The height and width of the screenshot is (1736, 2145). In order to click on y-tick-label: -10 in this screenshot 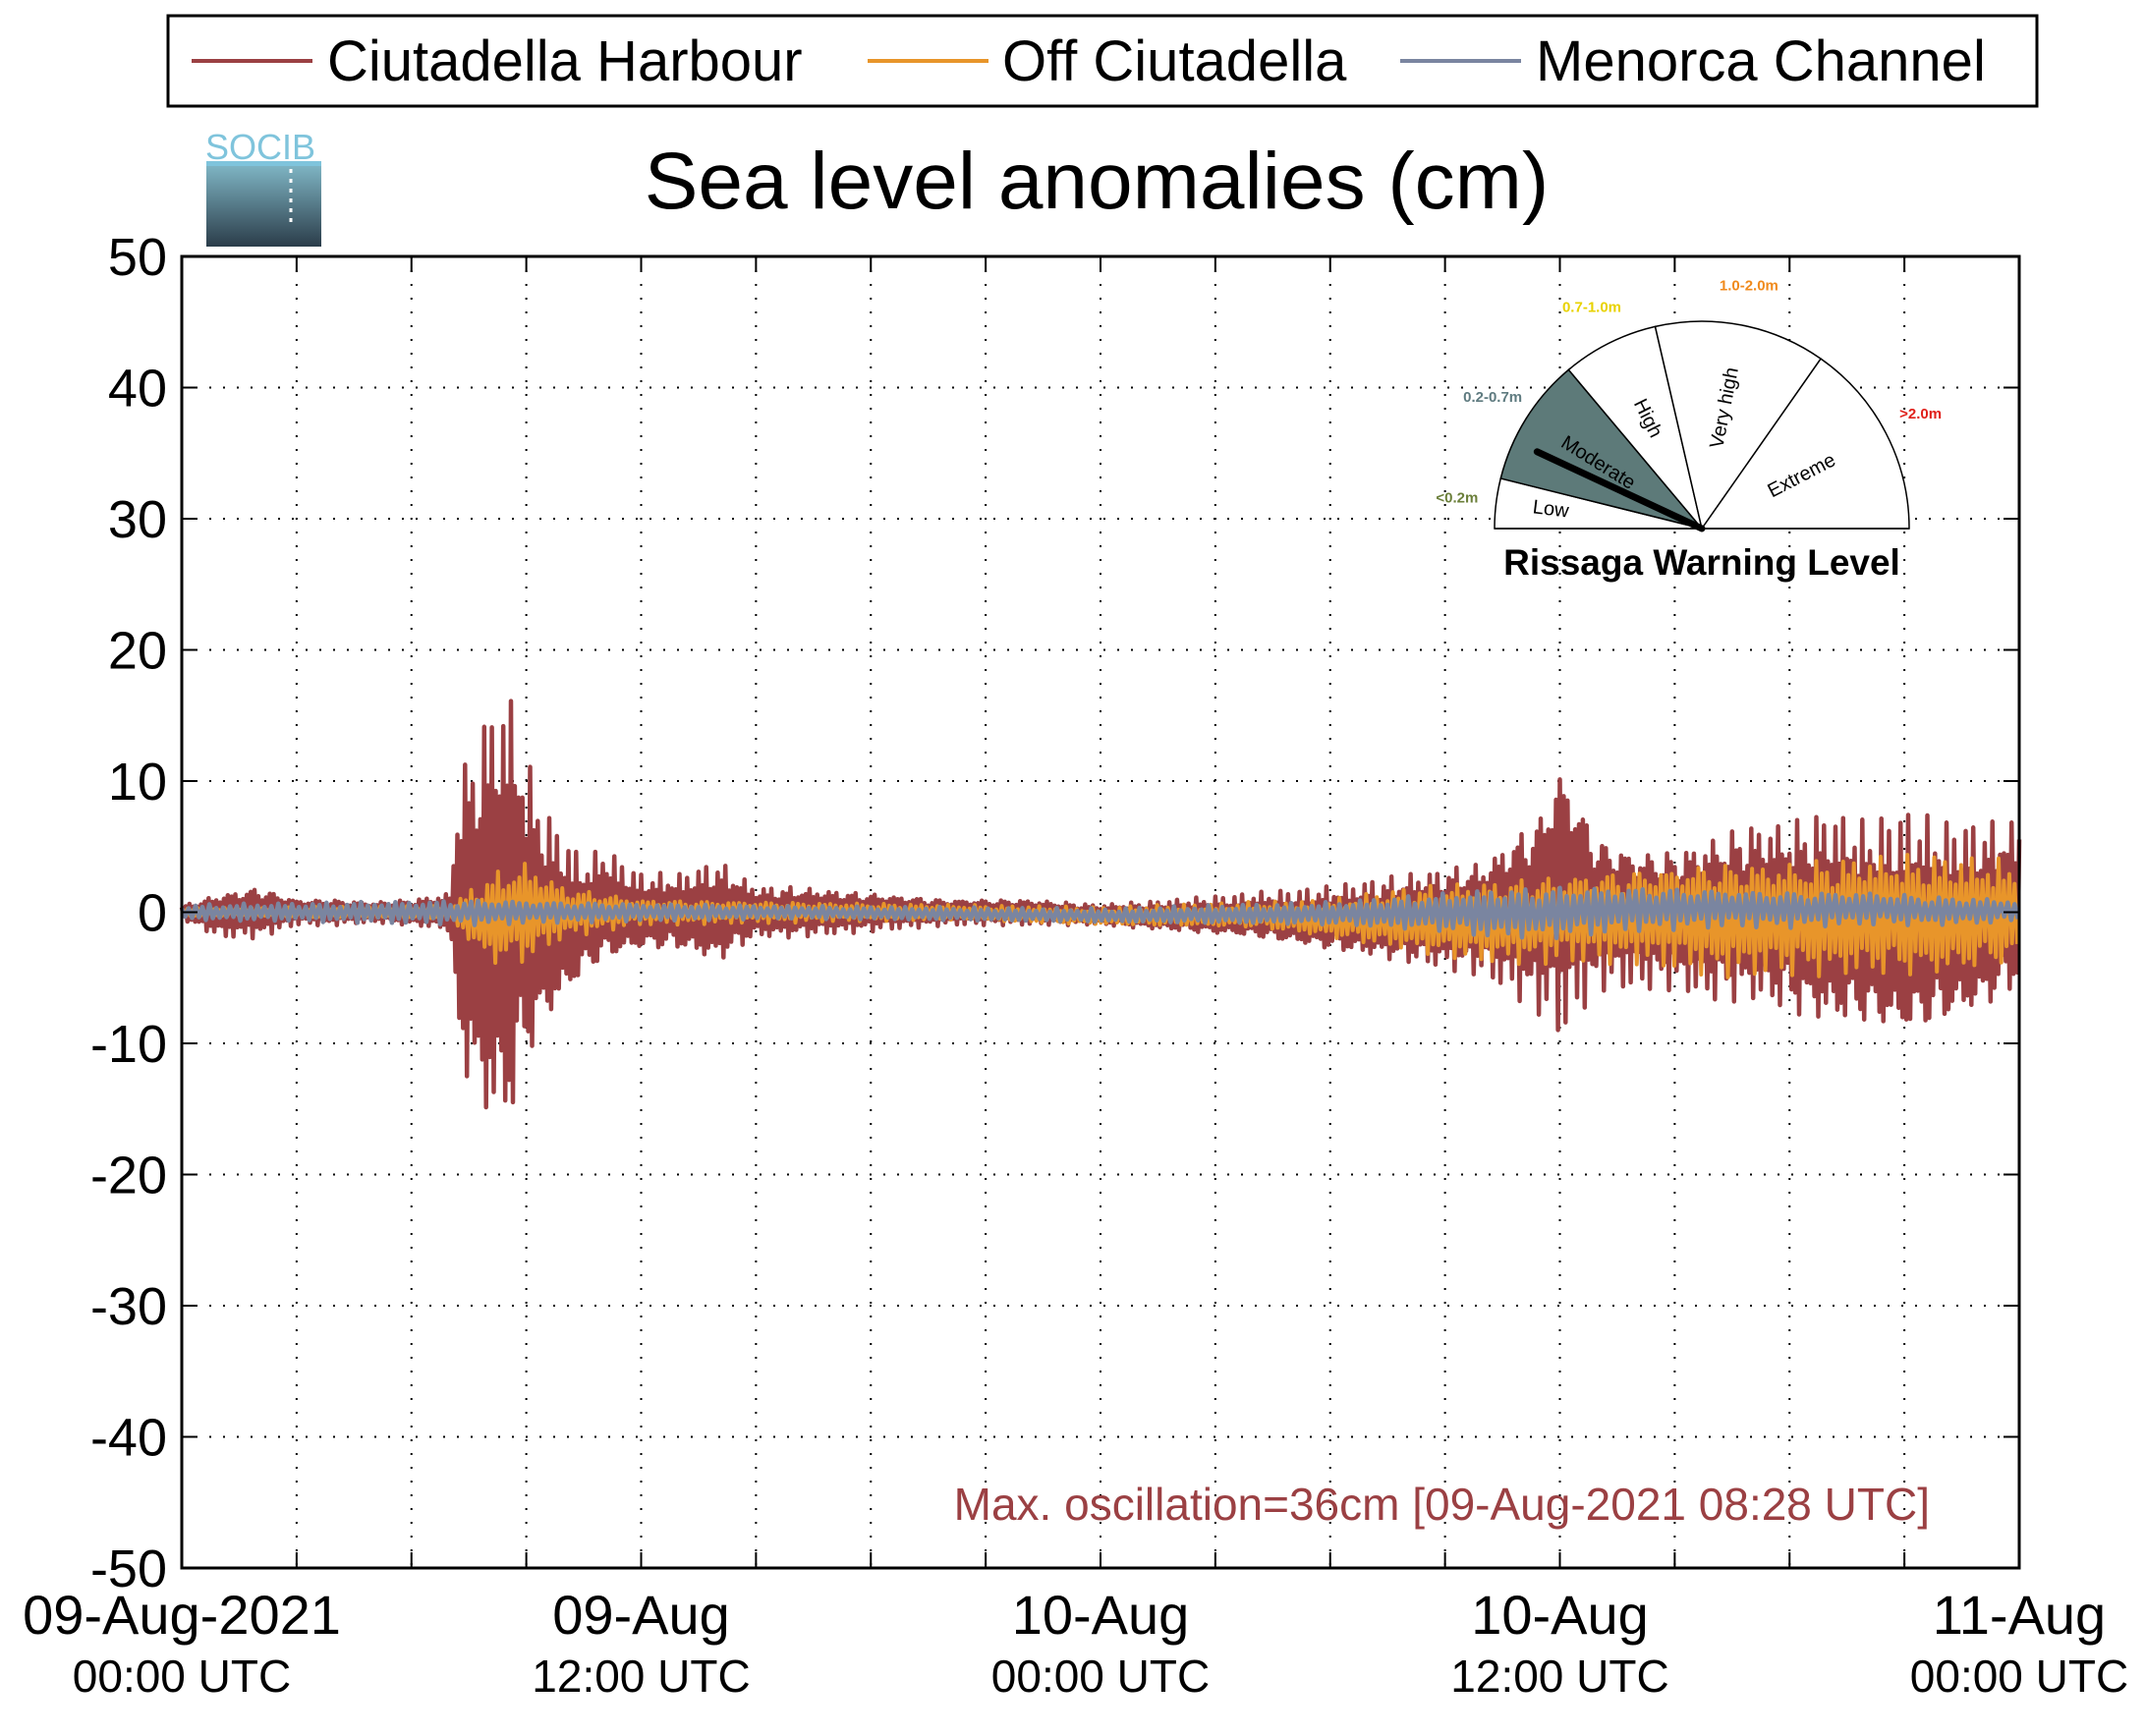, I will do `click(128, 1044)`.